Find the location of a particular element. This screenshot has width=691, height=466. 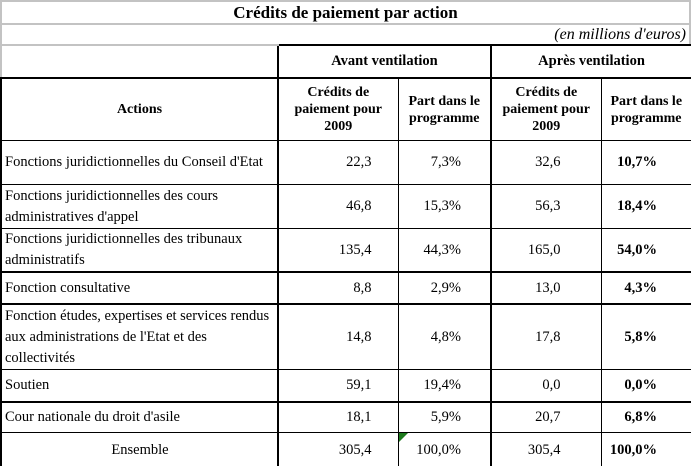

avant-part-cell: 2,9% is located at coordinates (444, 288).